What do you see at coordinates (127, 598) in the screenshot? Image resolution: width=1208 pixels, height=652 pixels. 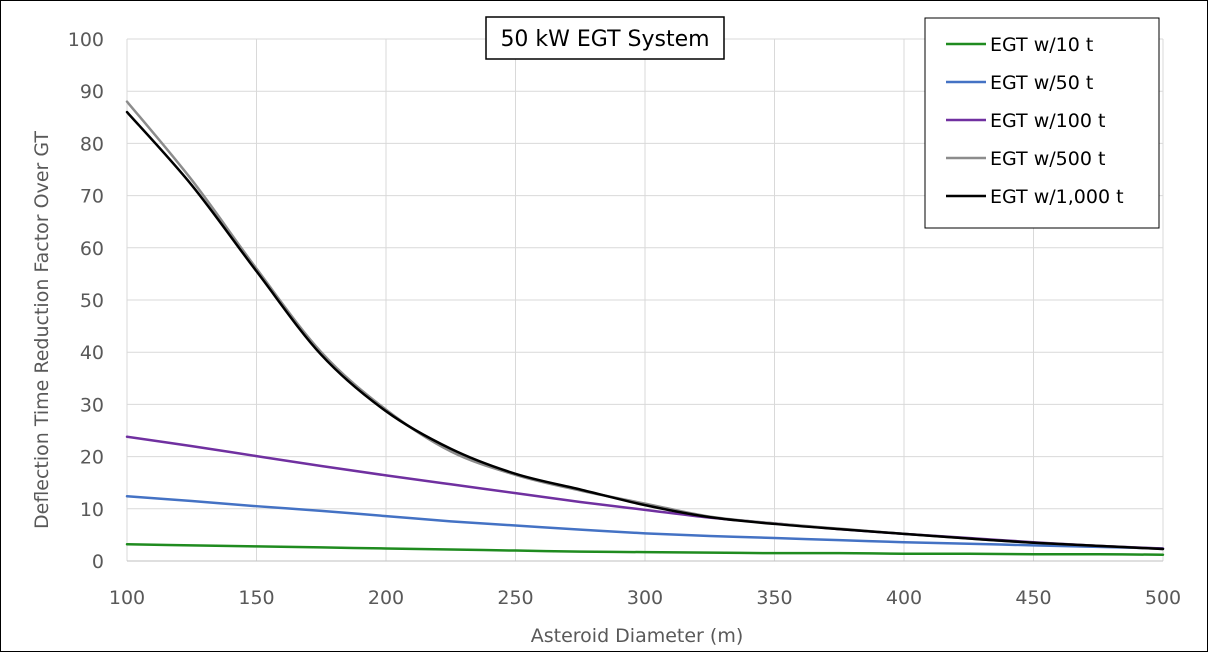 I see `x-tick-label: 100` at bounding box center [127, 598].